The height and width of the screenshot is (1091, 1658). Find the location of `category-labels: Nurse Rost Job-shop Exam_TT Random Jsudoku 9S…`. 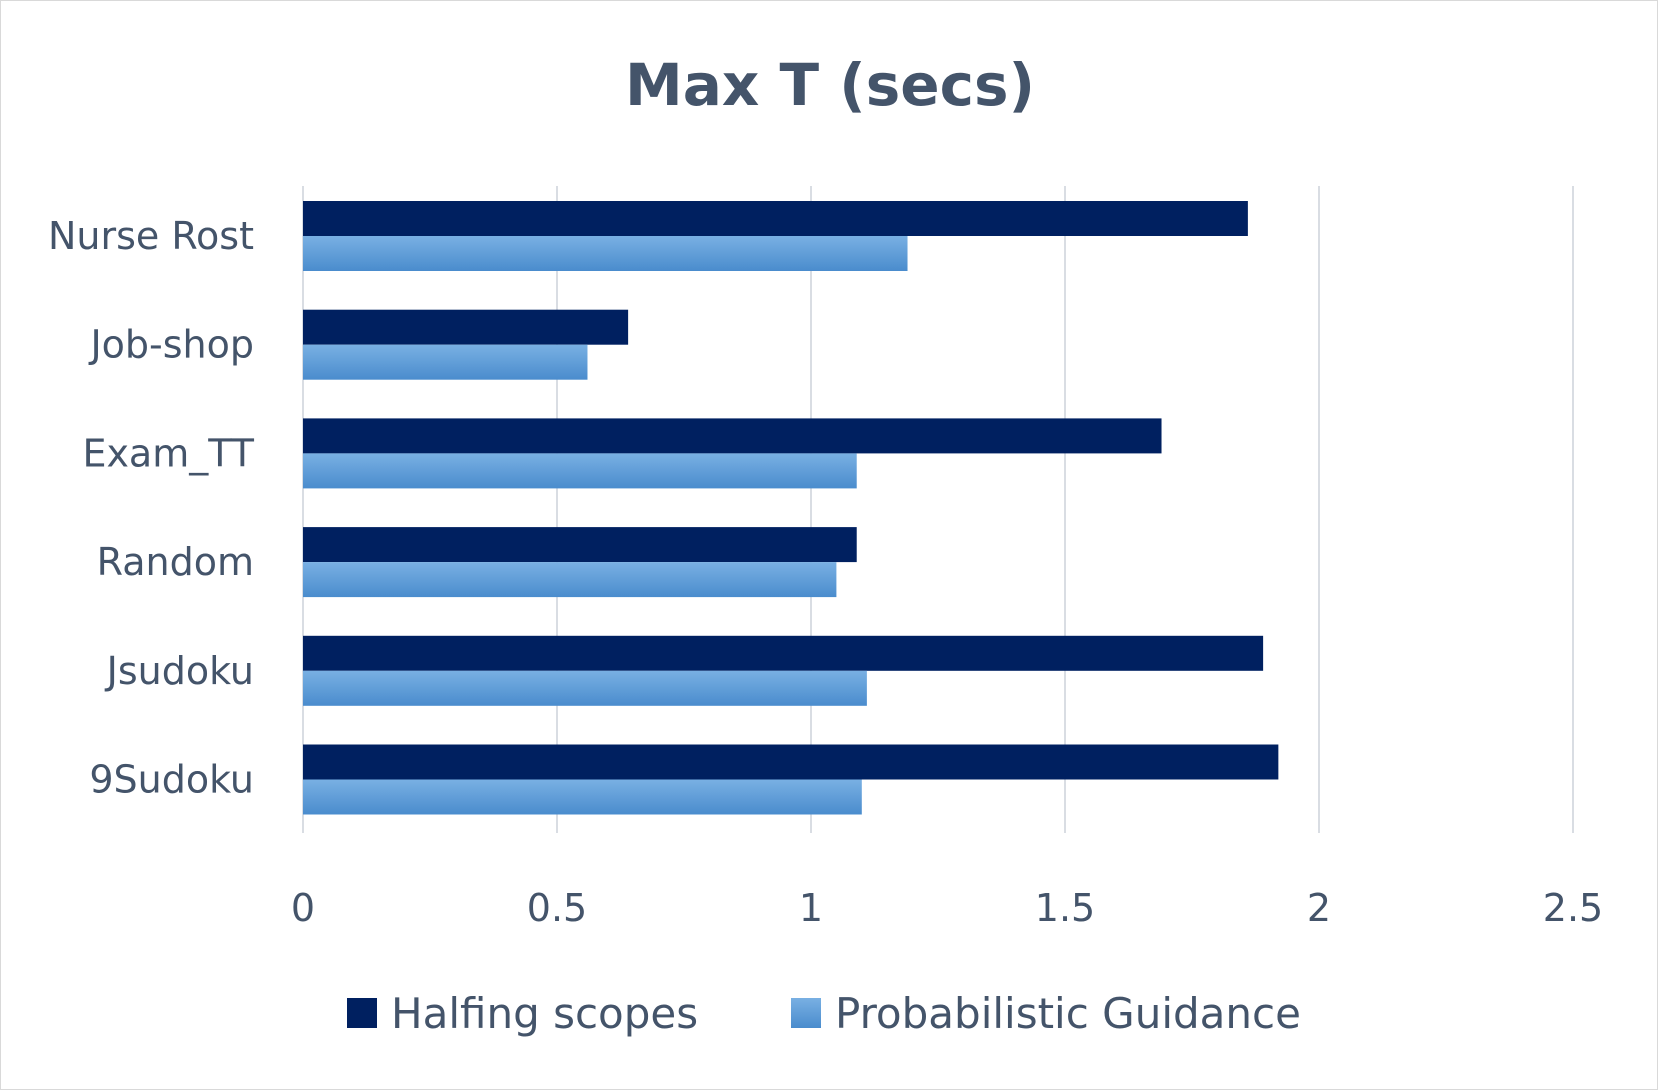

category-labels: Nurse Rost Job-shop Exam_TT Random Jsudoku 9S… is located at coordinates (151, 508).